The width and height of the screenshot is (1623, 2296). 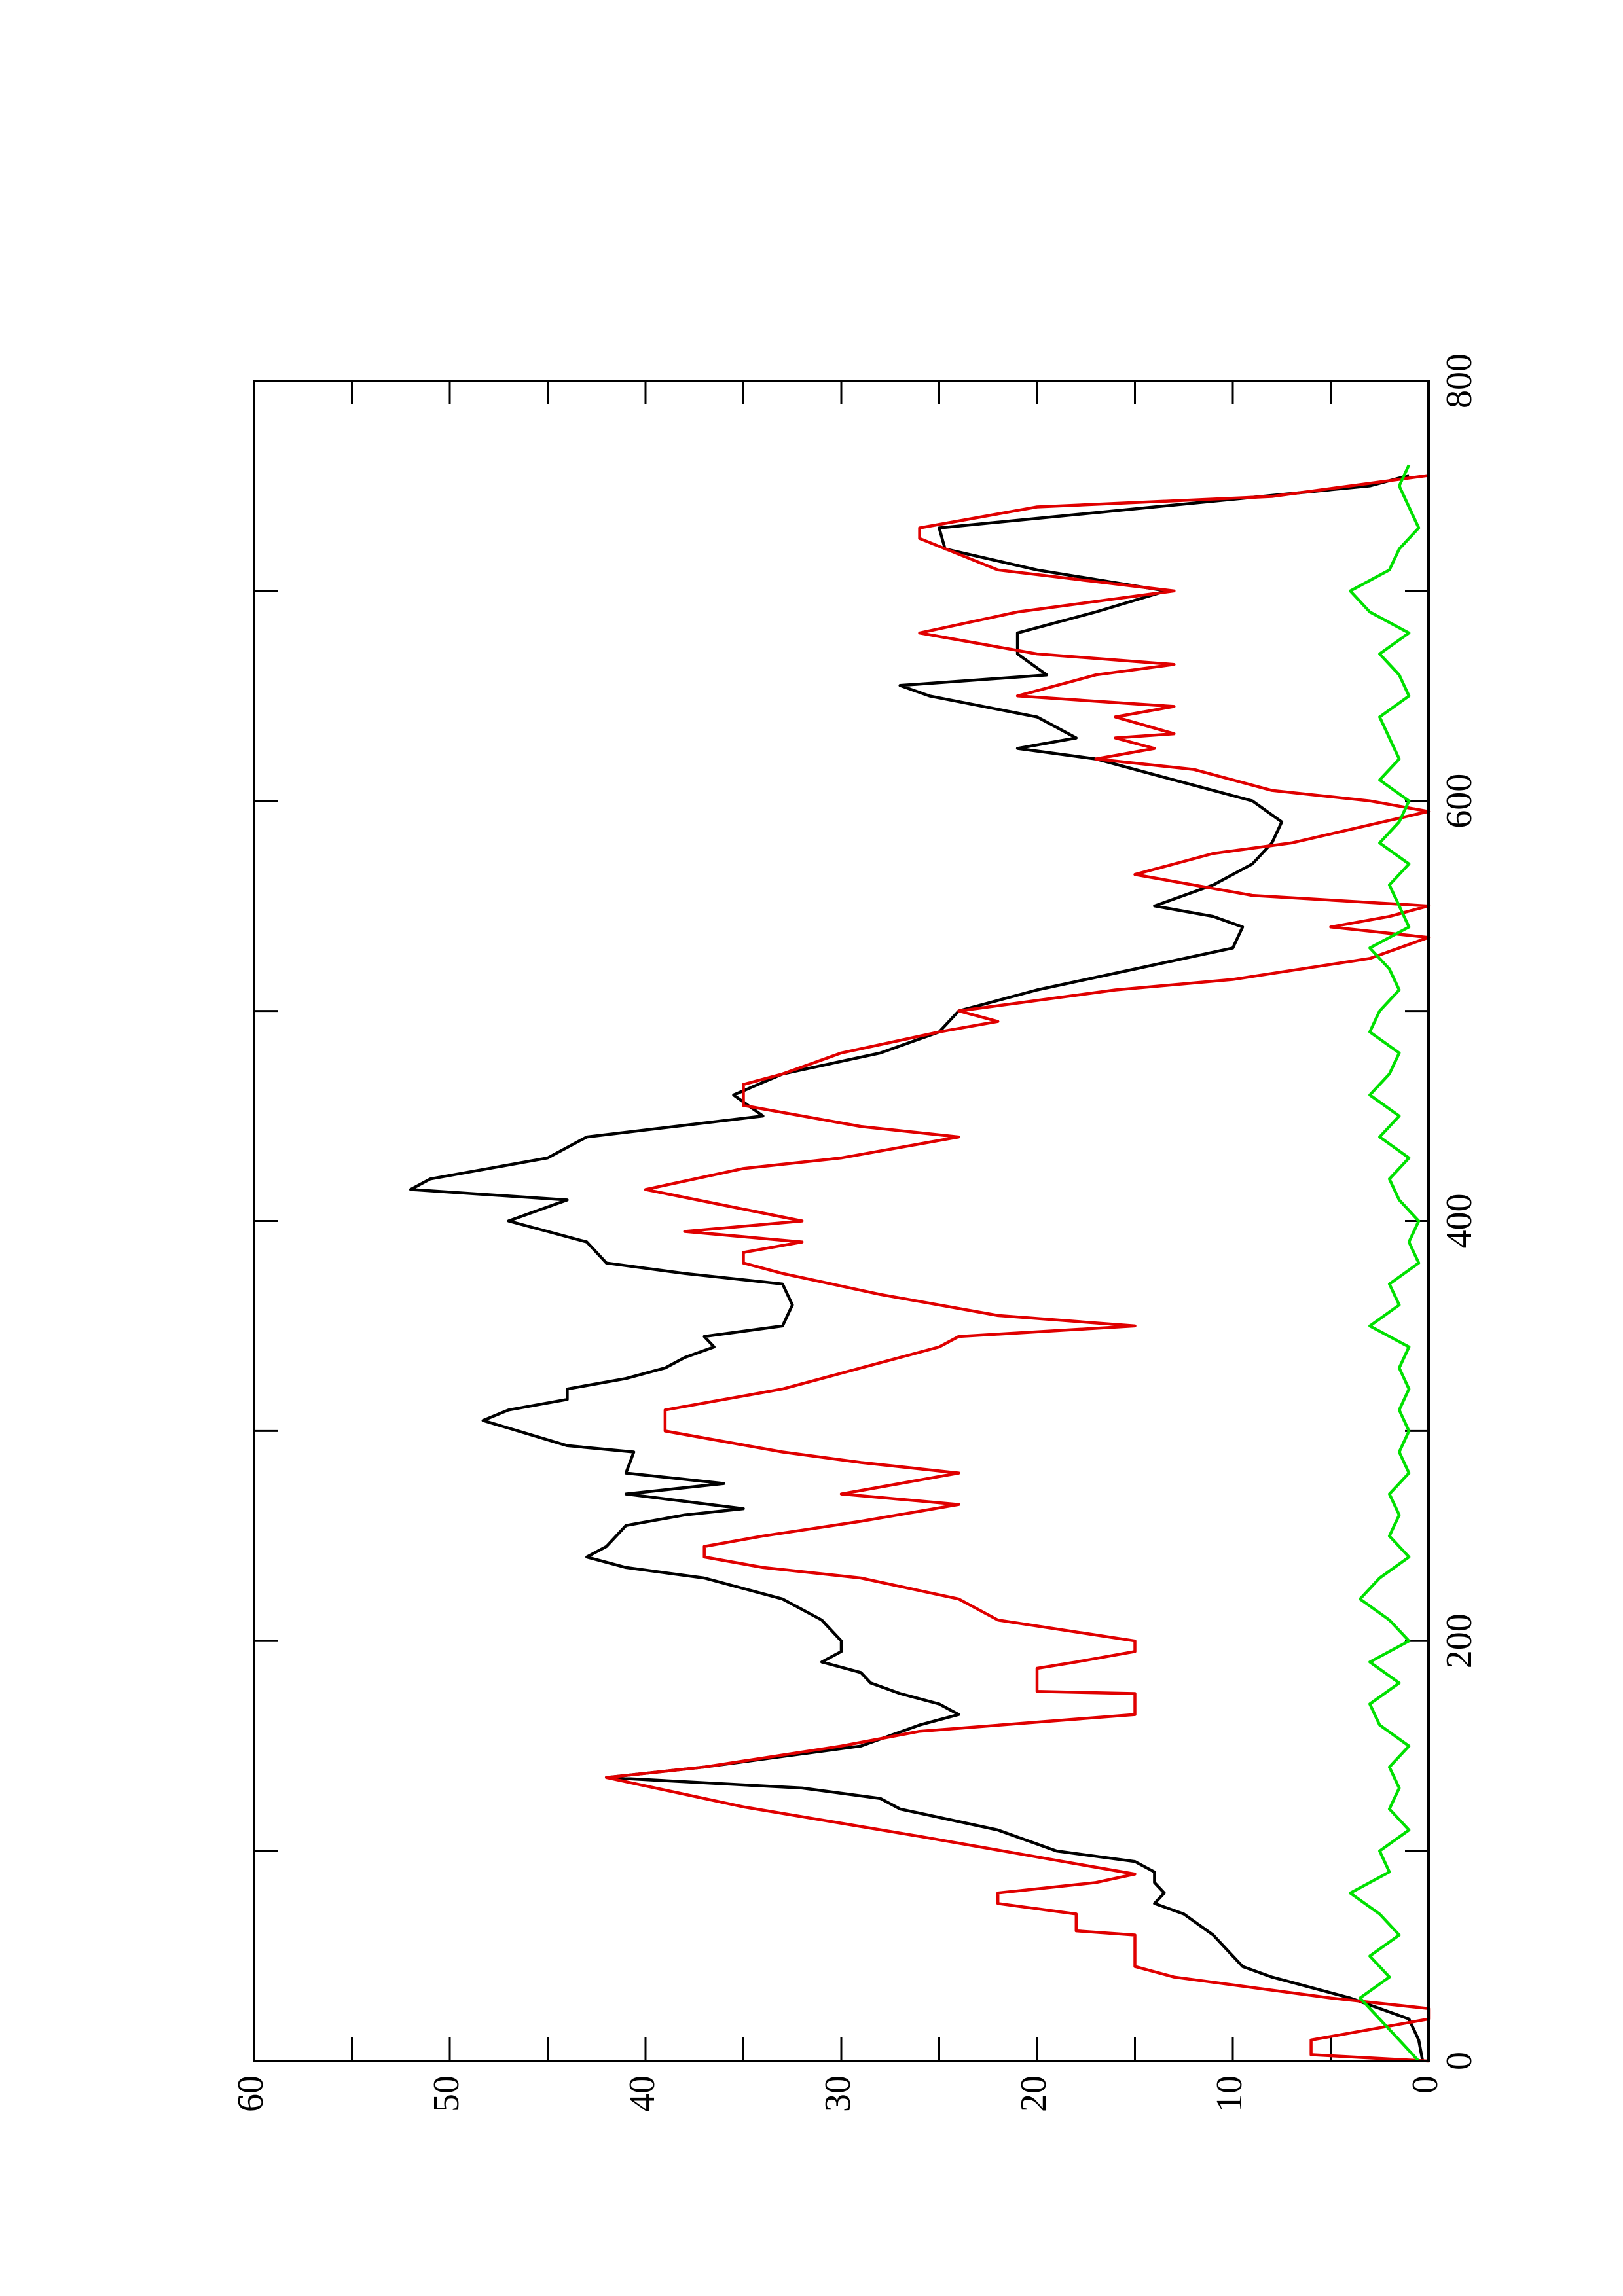 I want to click on y-tick-label: 50, so click(x=446, y=2093).